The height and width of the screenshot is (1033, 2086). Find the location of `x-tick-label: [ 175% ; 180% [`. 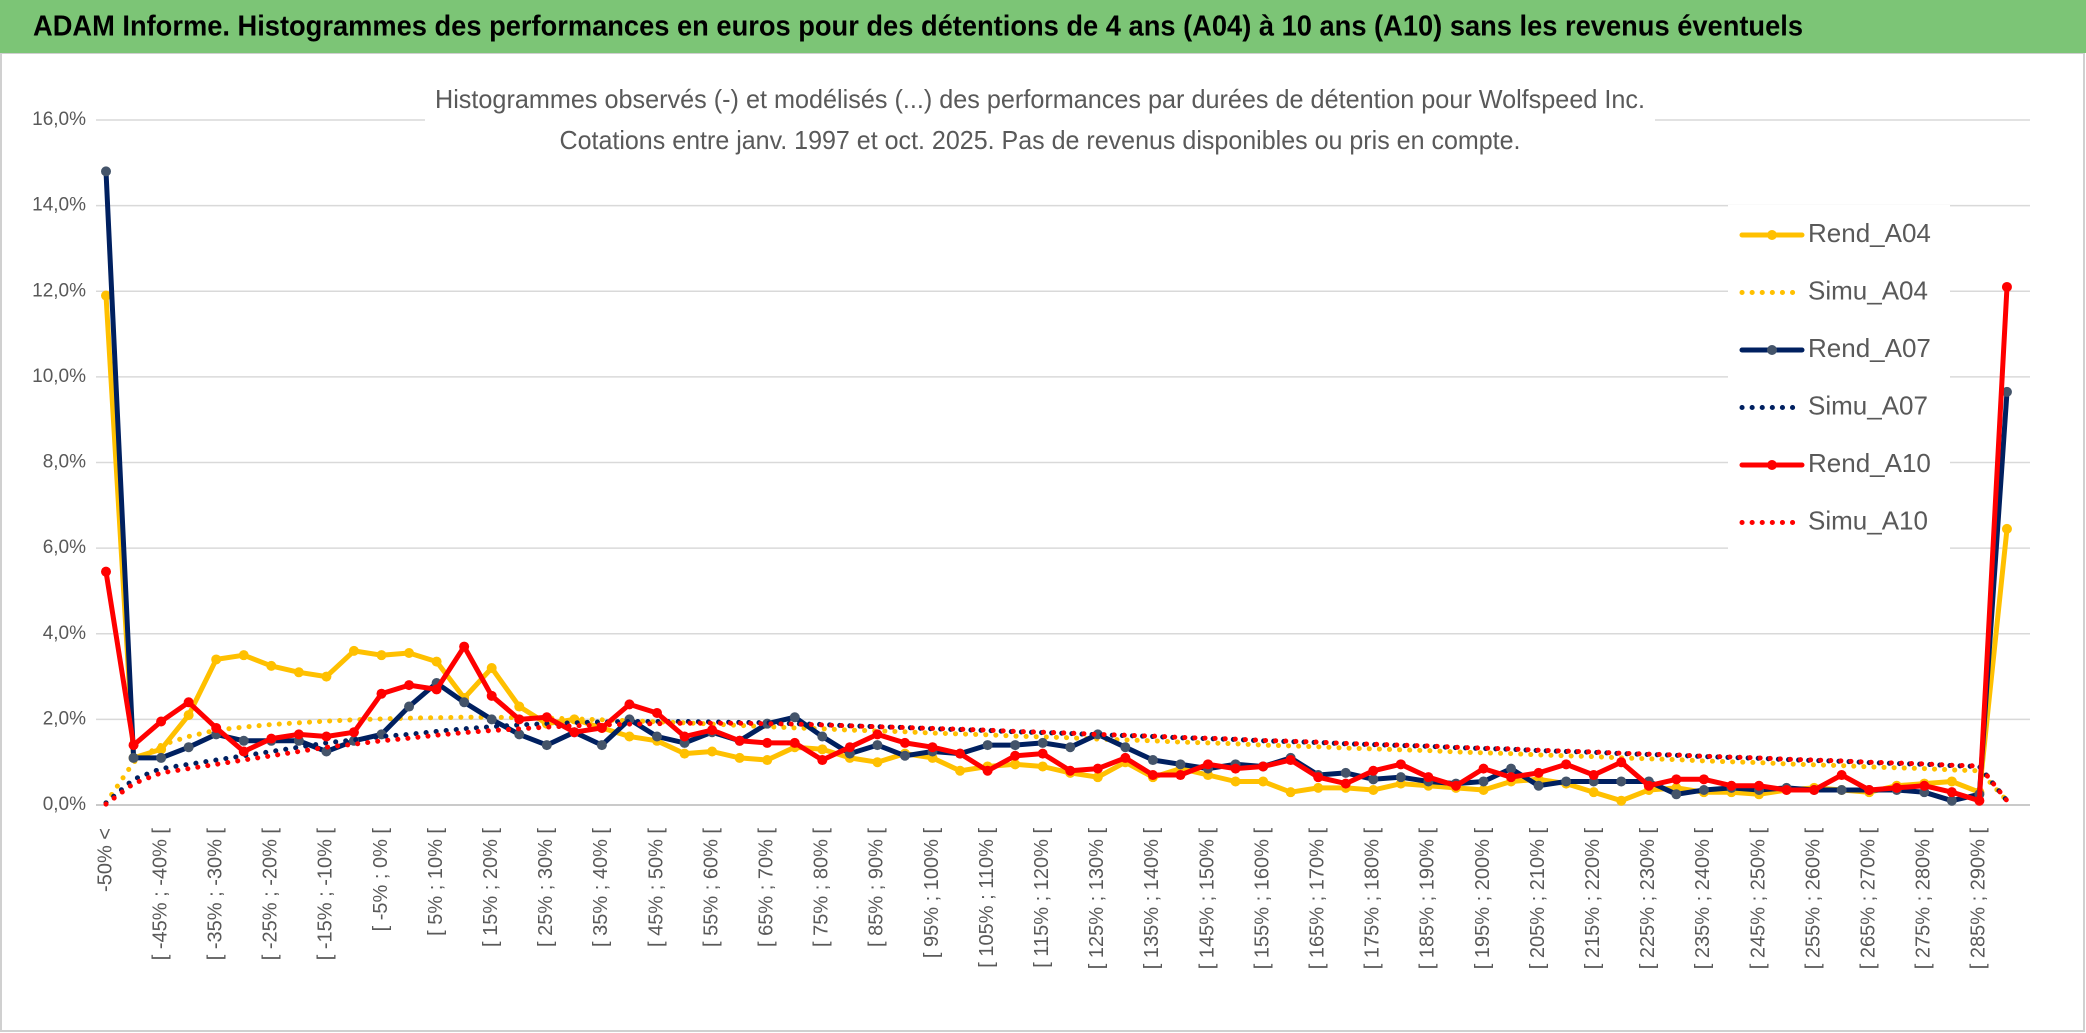

x-tick-label: [ 175% ; 180% [ is located at coordinates (1373, 899).